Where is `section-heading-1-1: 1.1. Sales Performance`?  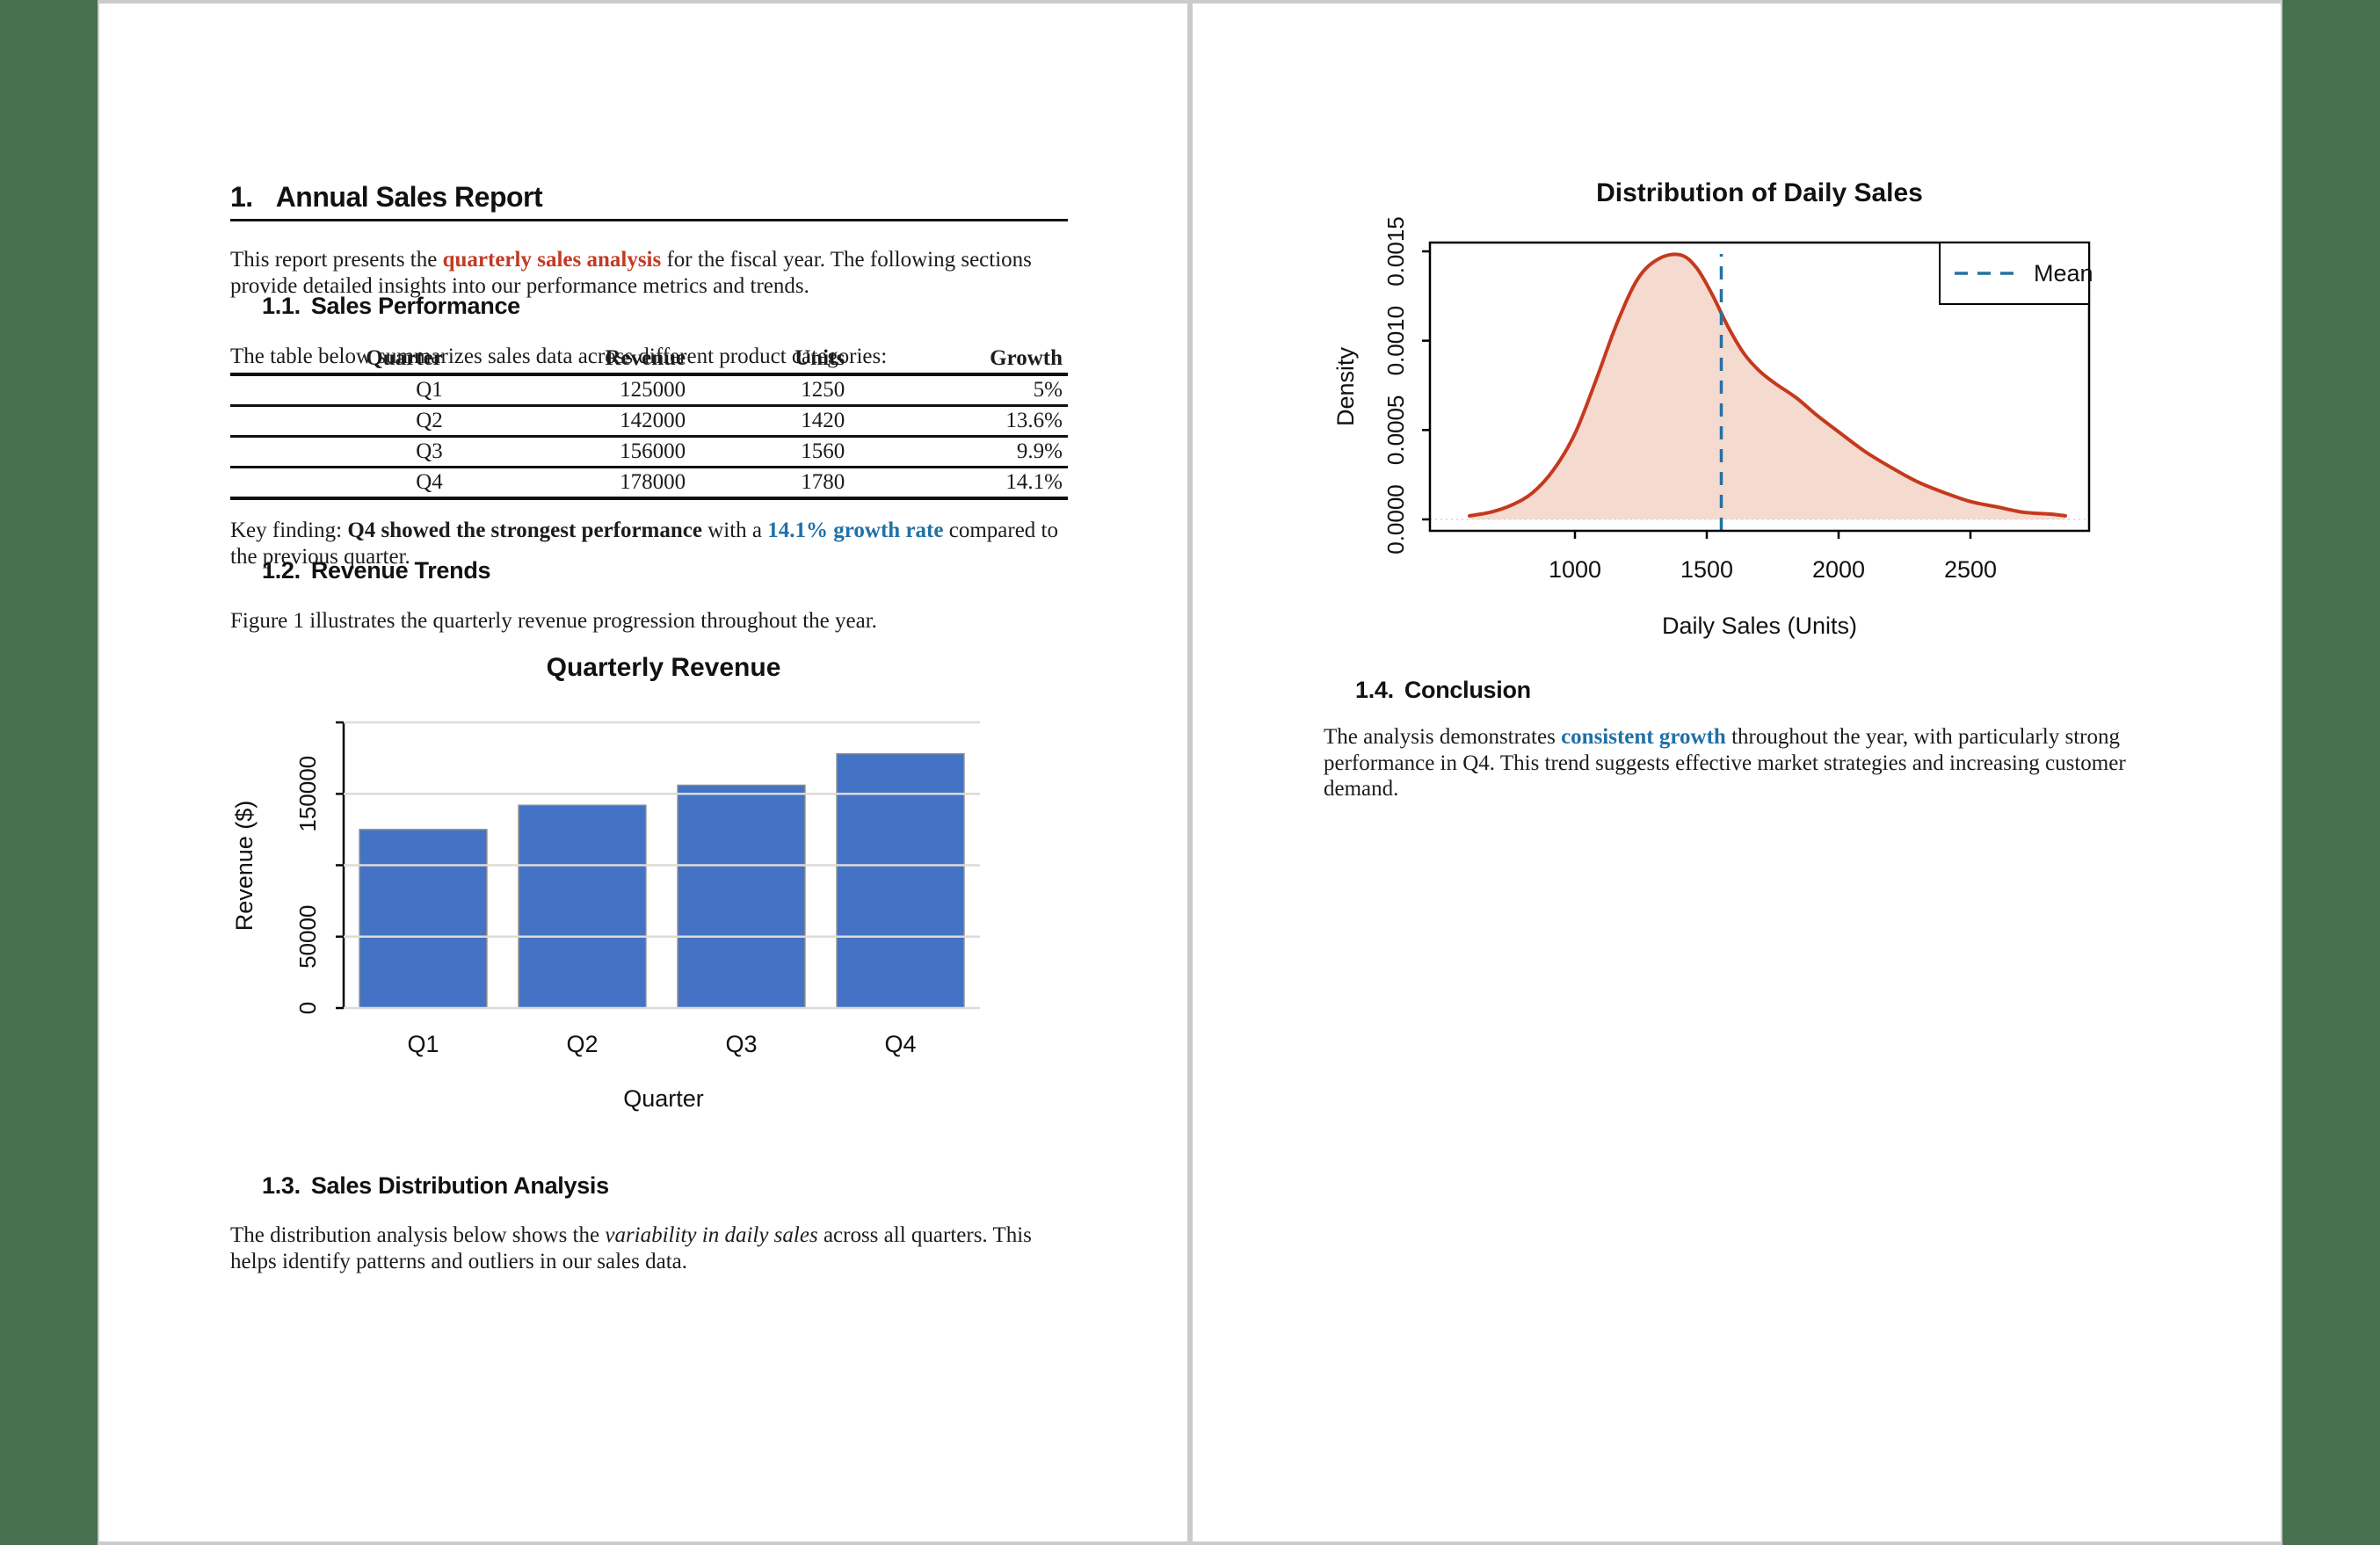
section-heading-1-1: 1.1. Sales Performance is located at coordinates (391, 306).